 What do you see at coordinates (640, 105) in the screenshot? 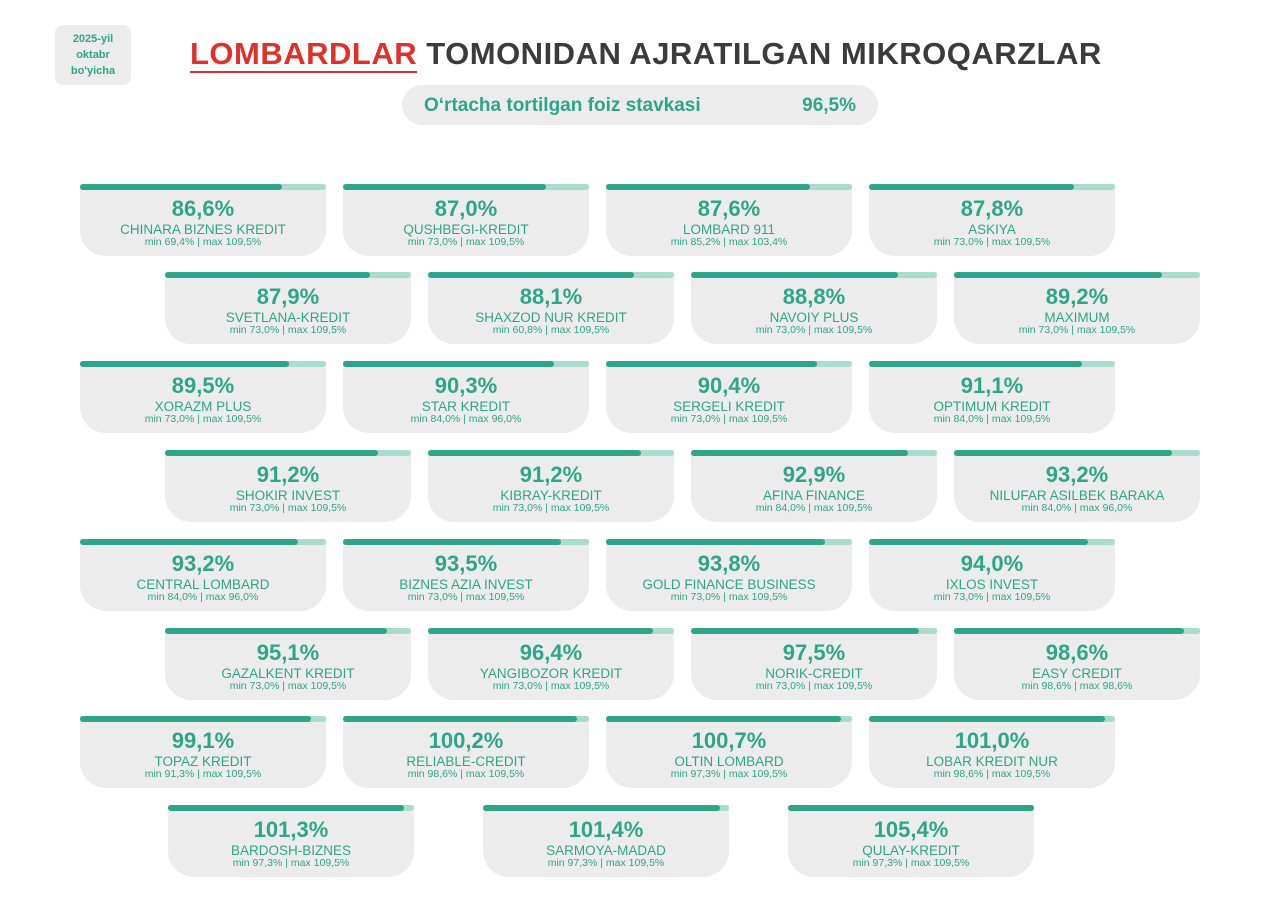
I see `average-rate-box: O‘rtacha tortilgan foiz stavkasi 96,5%` at bounding box center [640, 105].